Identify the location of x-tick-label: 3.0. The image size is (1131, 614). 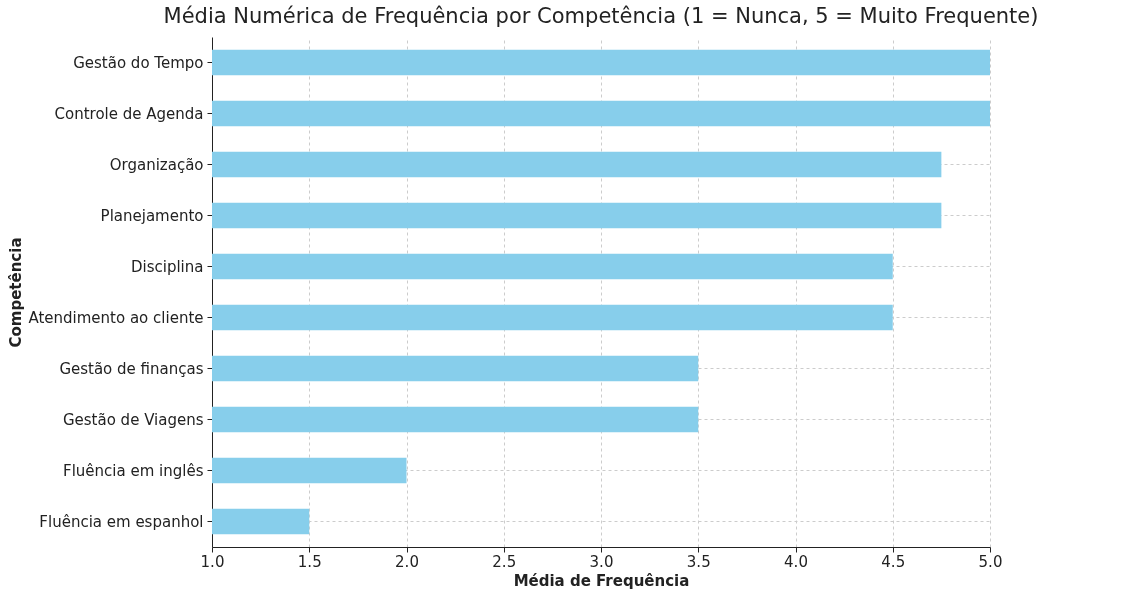
(601, 561).